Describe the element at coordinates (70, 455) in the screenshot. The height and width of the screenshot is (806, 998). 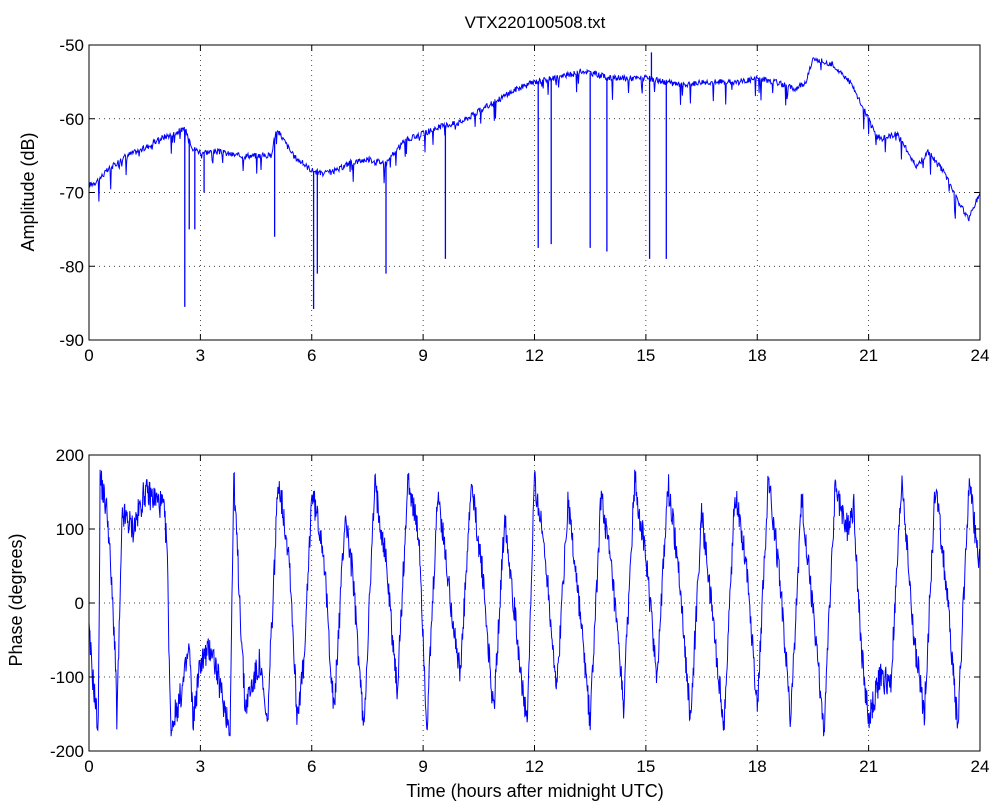
I see `y-tick-label: 200` at that location.